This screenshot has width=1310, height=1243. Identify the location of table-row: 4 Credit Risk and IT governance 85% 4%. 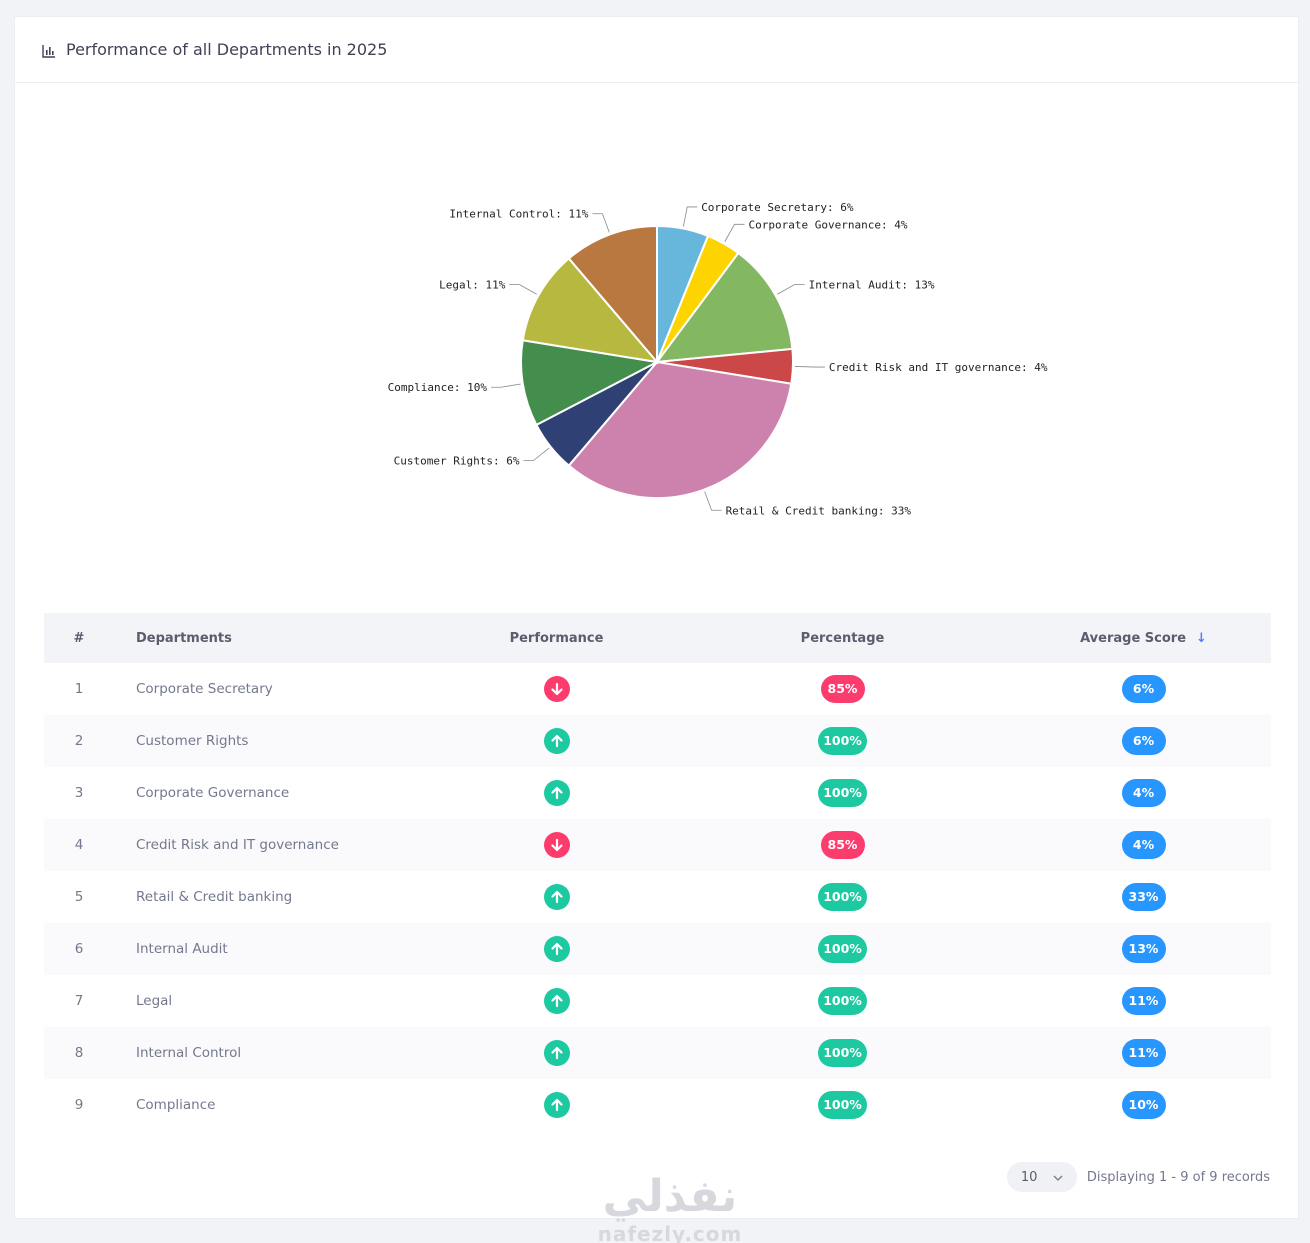
(657, 845).